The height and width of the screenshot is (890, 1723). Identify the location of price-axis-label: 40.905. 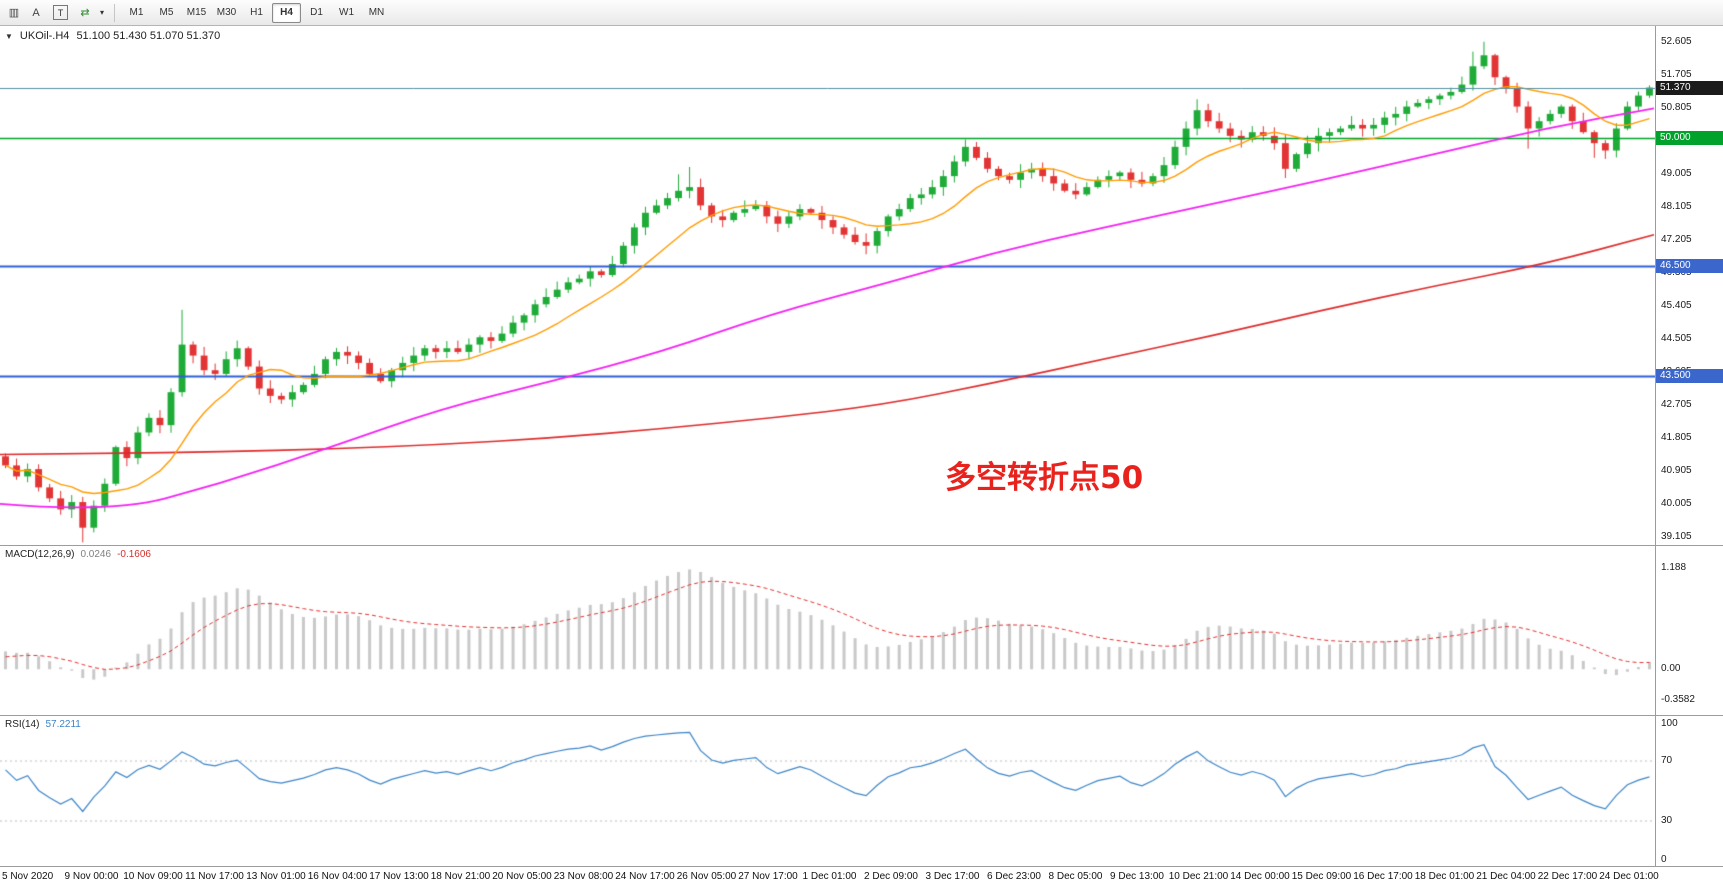
(1676, 470).